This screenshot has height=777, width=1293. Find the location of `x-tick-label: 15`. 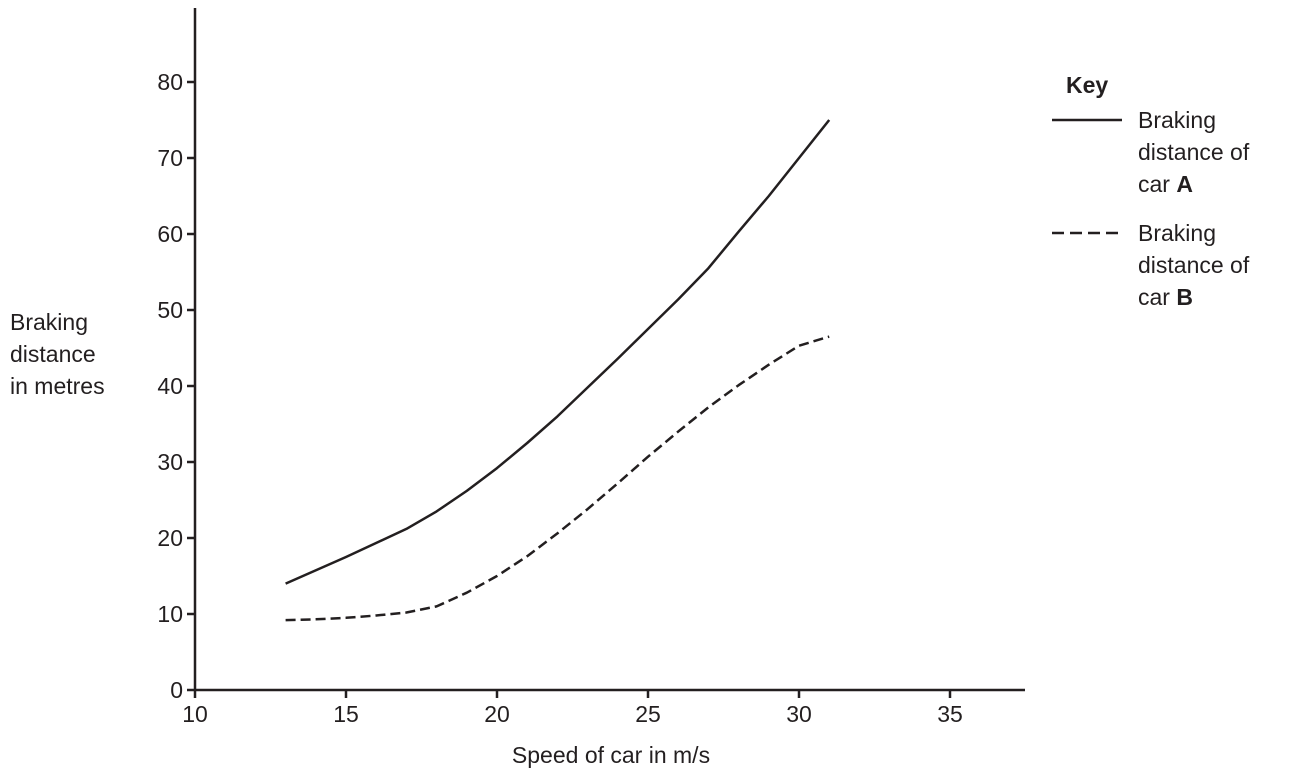

x-tick-label: 15 is located at coordinates (346, 714).